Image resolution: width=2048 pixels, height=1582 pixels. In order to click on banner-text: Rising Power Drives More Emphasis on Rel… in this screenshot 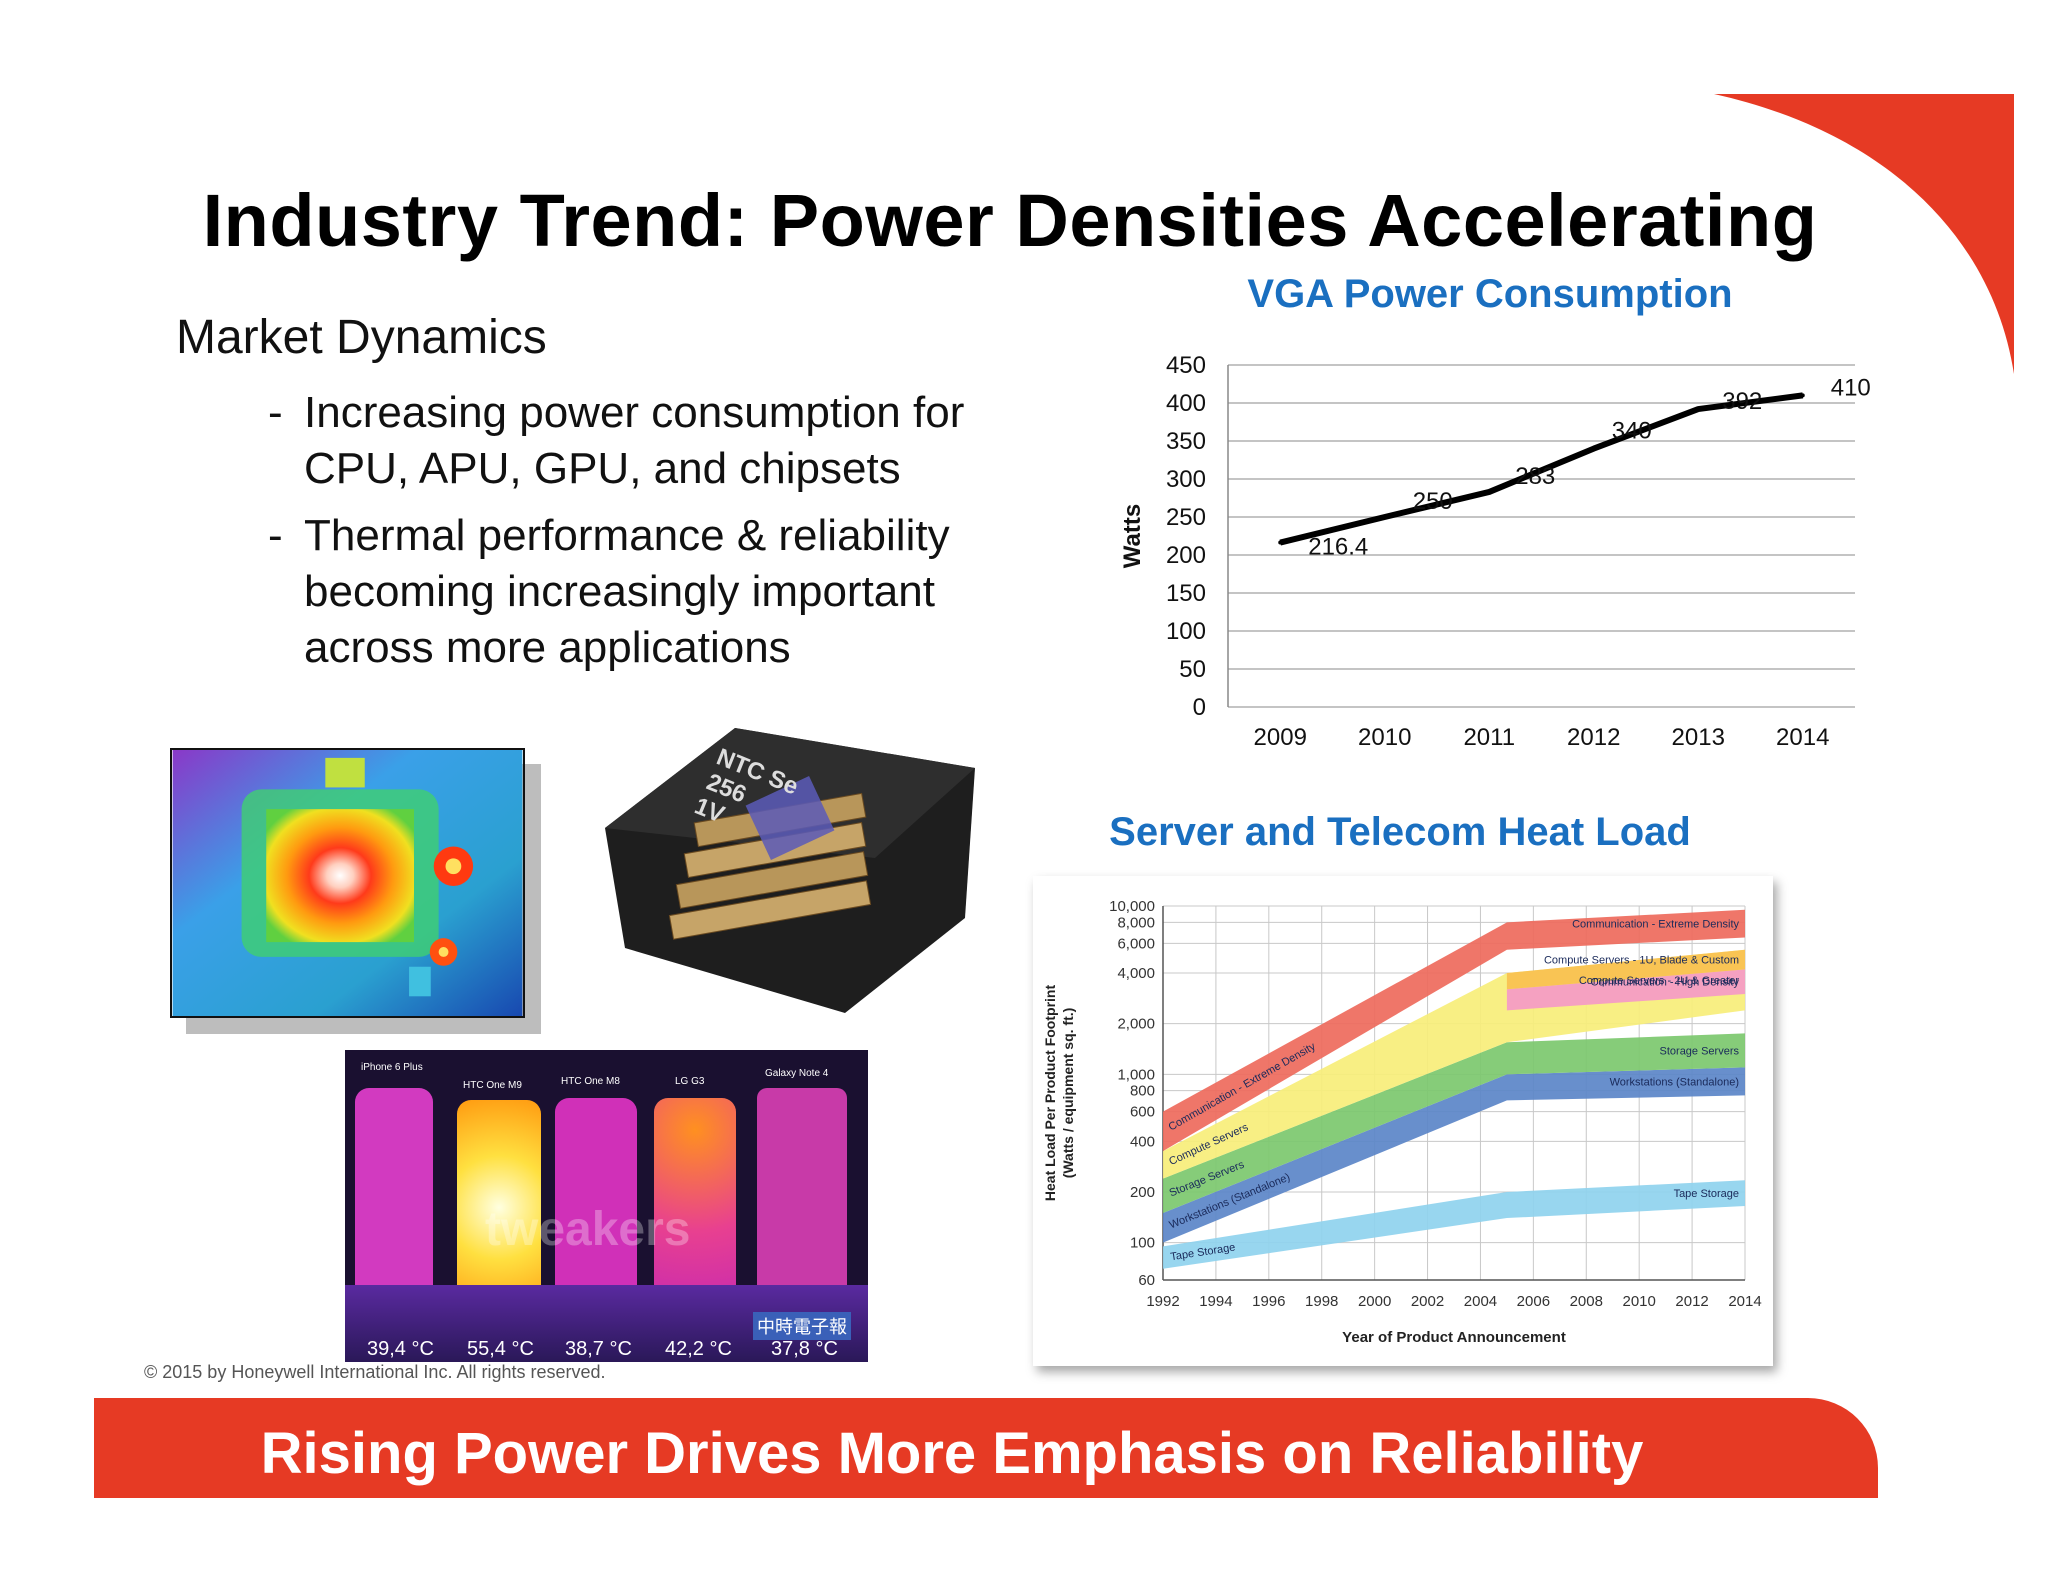, I will do `click(952, 1453)`.